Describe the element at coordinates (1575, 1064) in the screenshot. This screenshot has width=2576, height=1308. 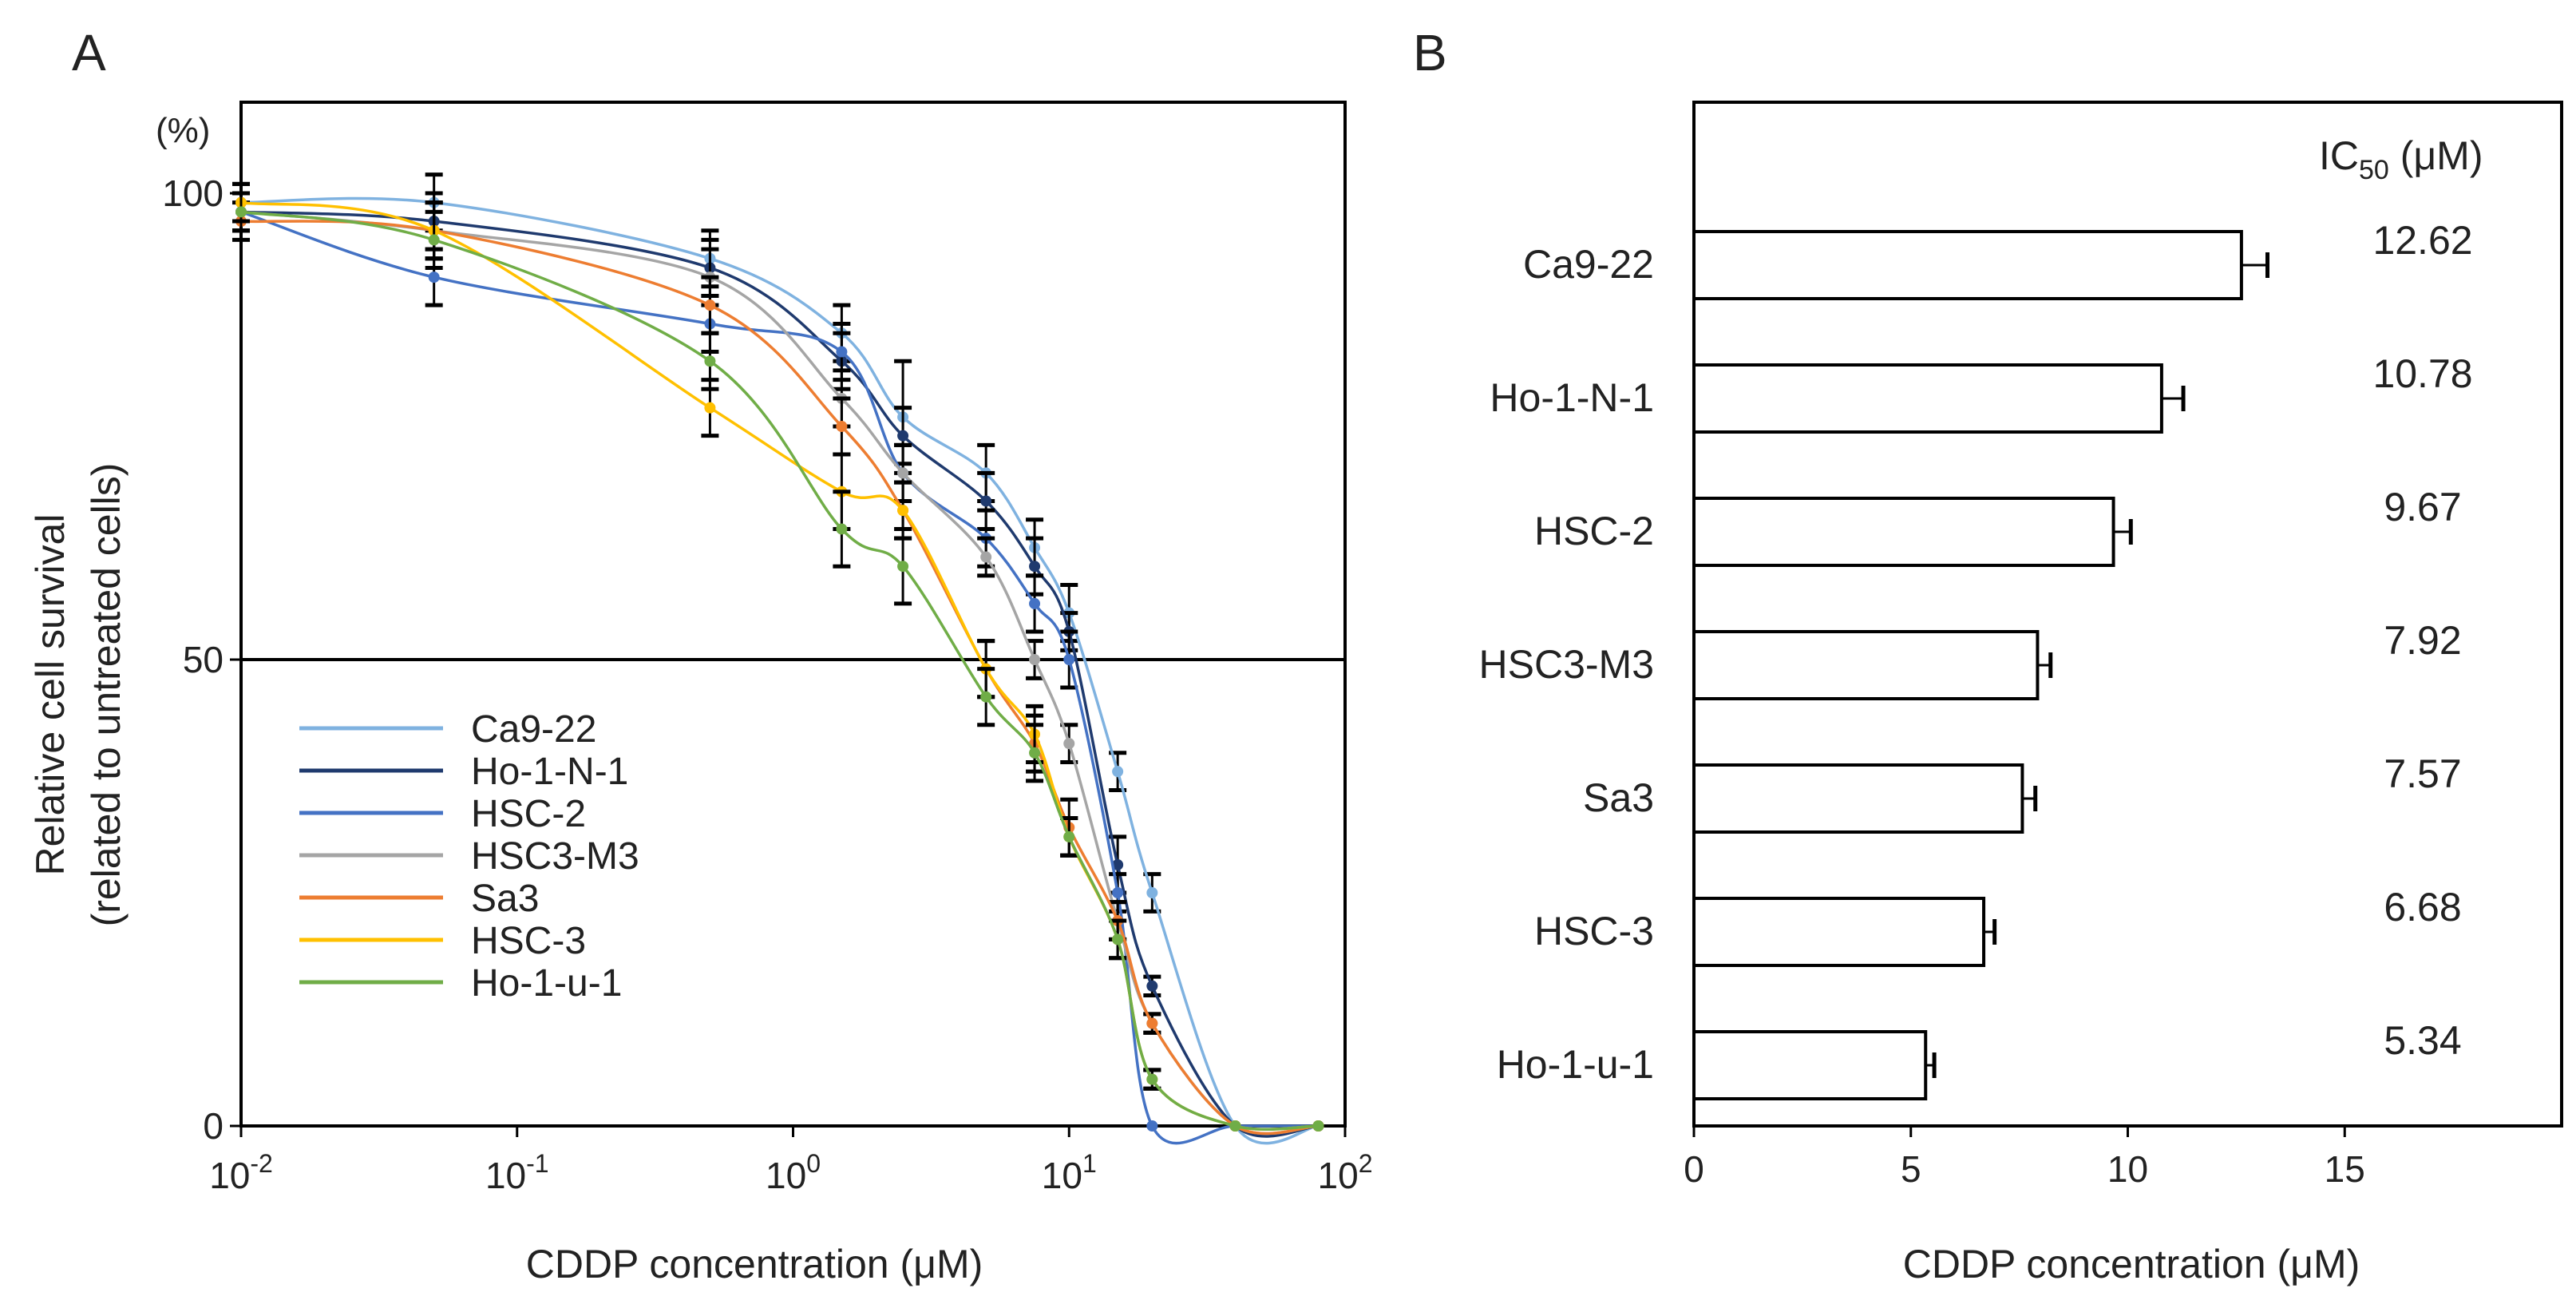
I see `category-label-ho-1-u-1: Ho-1-u-1` at that location.